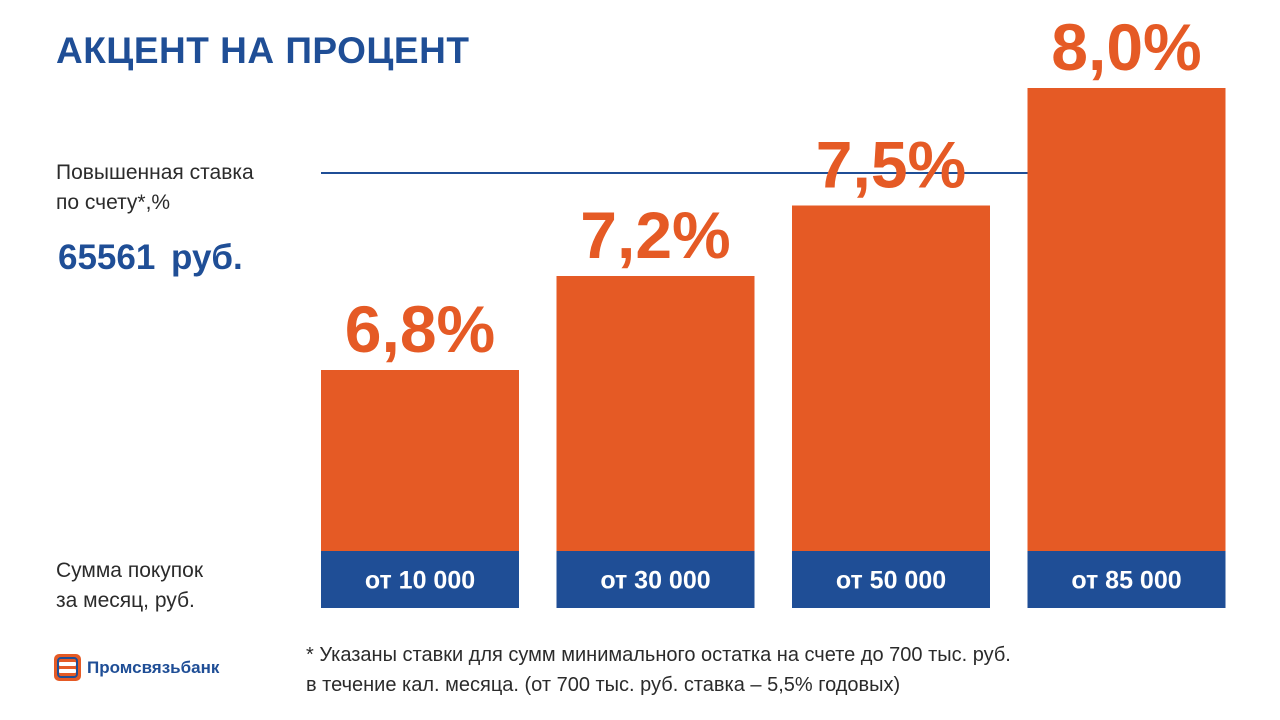  Describe the element at coordinates (891, 406) in the screenshot. I see `bar` at that location.